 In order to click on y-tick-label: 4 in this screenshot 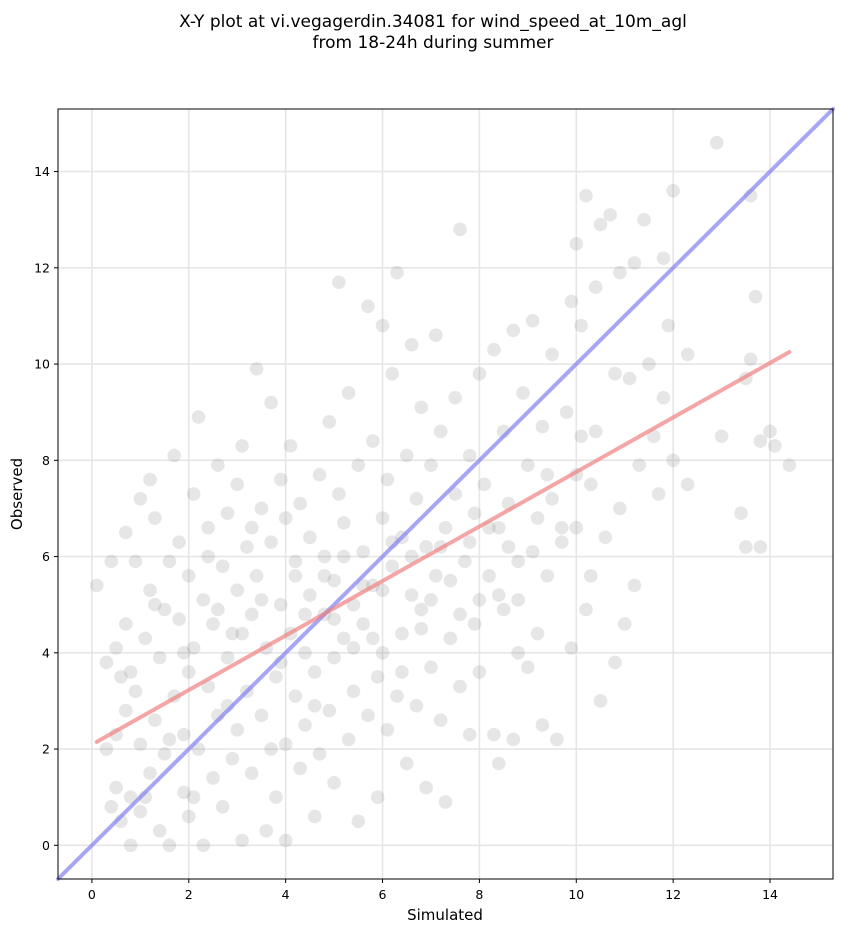, I will do `click(46, 652)`.